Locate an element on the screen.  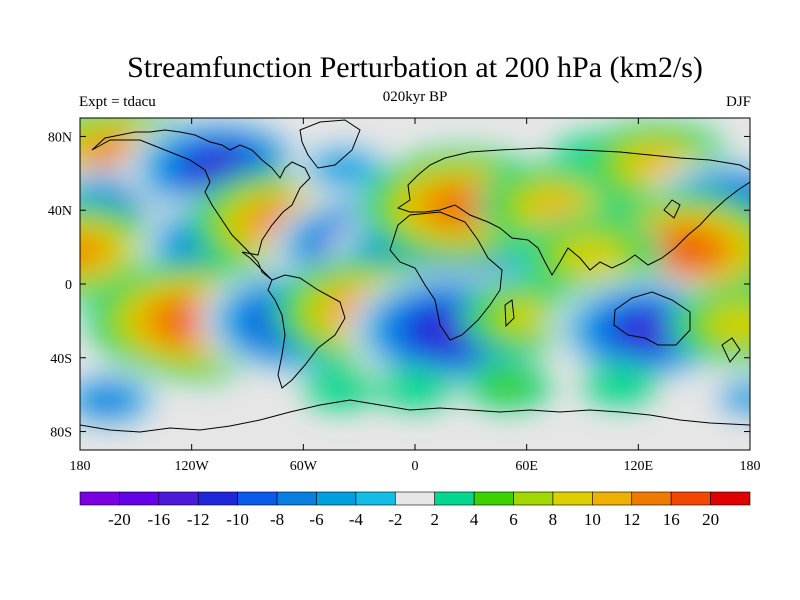
x-tick-label: 60W is located at coordinates (304, 466).